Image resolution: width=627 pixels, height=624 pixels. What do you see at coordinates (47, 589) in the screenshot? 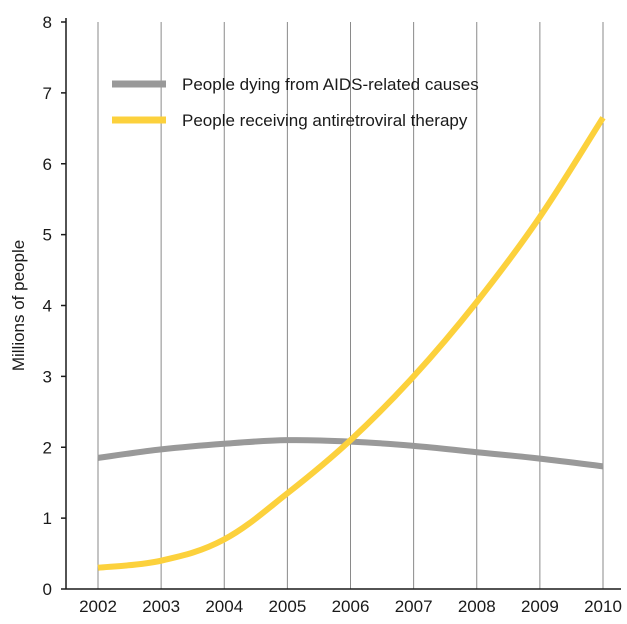
I see `y-tick-label: 0` at bounding box center [47, 589].